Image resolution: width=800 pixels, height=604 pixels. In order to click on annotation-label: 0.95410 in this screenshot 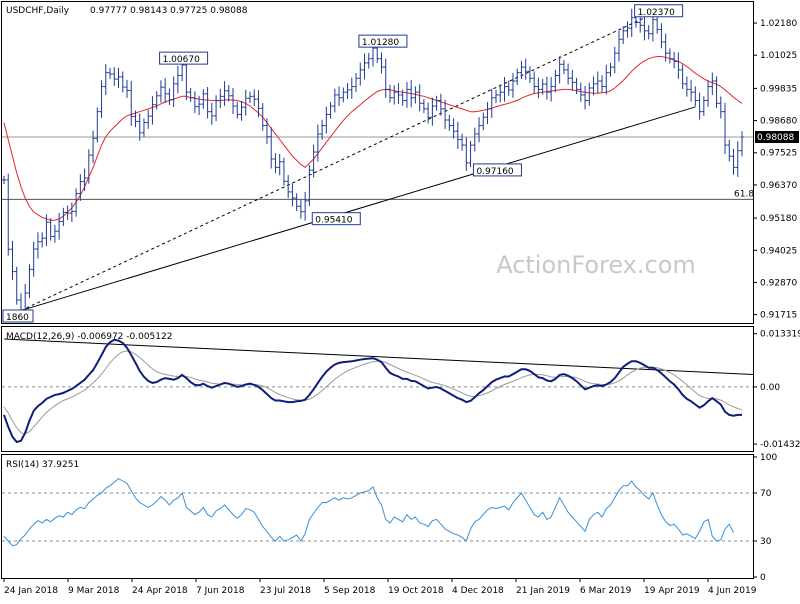, I will do `click(333, 221)`.